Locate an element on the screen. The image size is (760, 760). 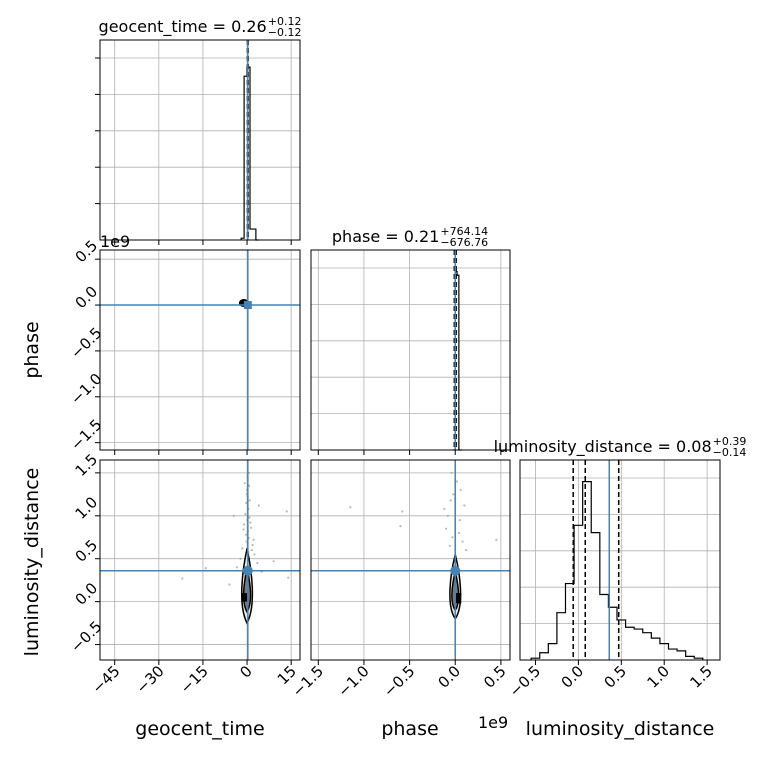
panel-title-sub: −0.12 is located at coordinates (285, 32).